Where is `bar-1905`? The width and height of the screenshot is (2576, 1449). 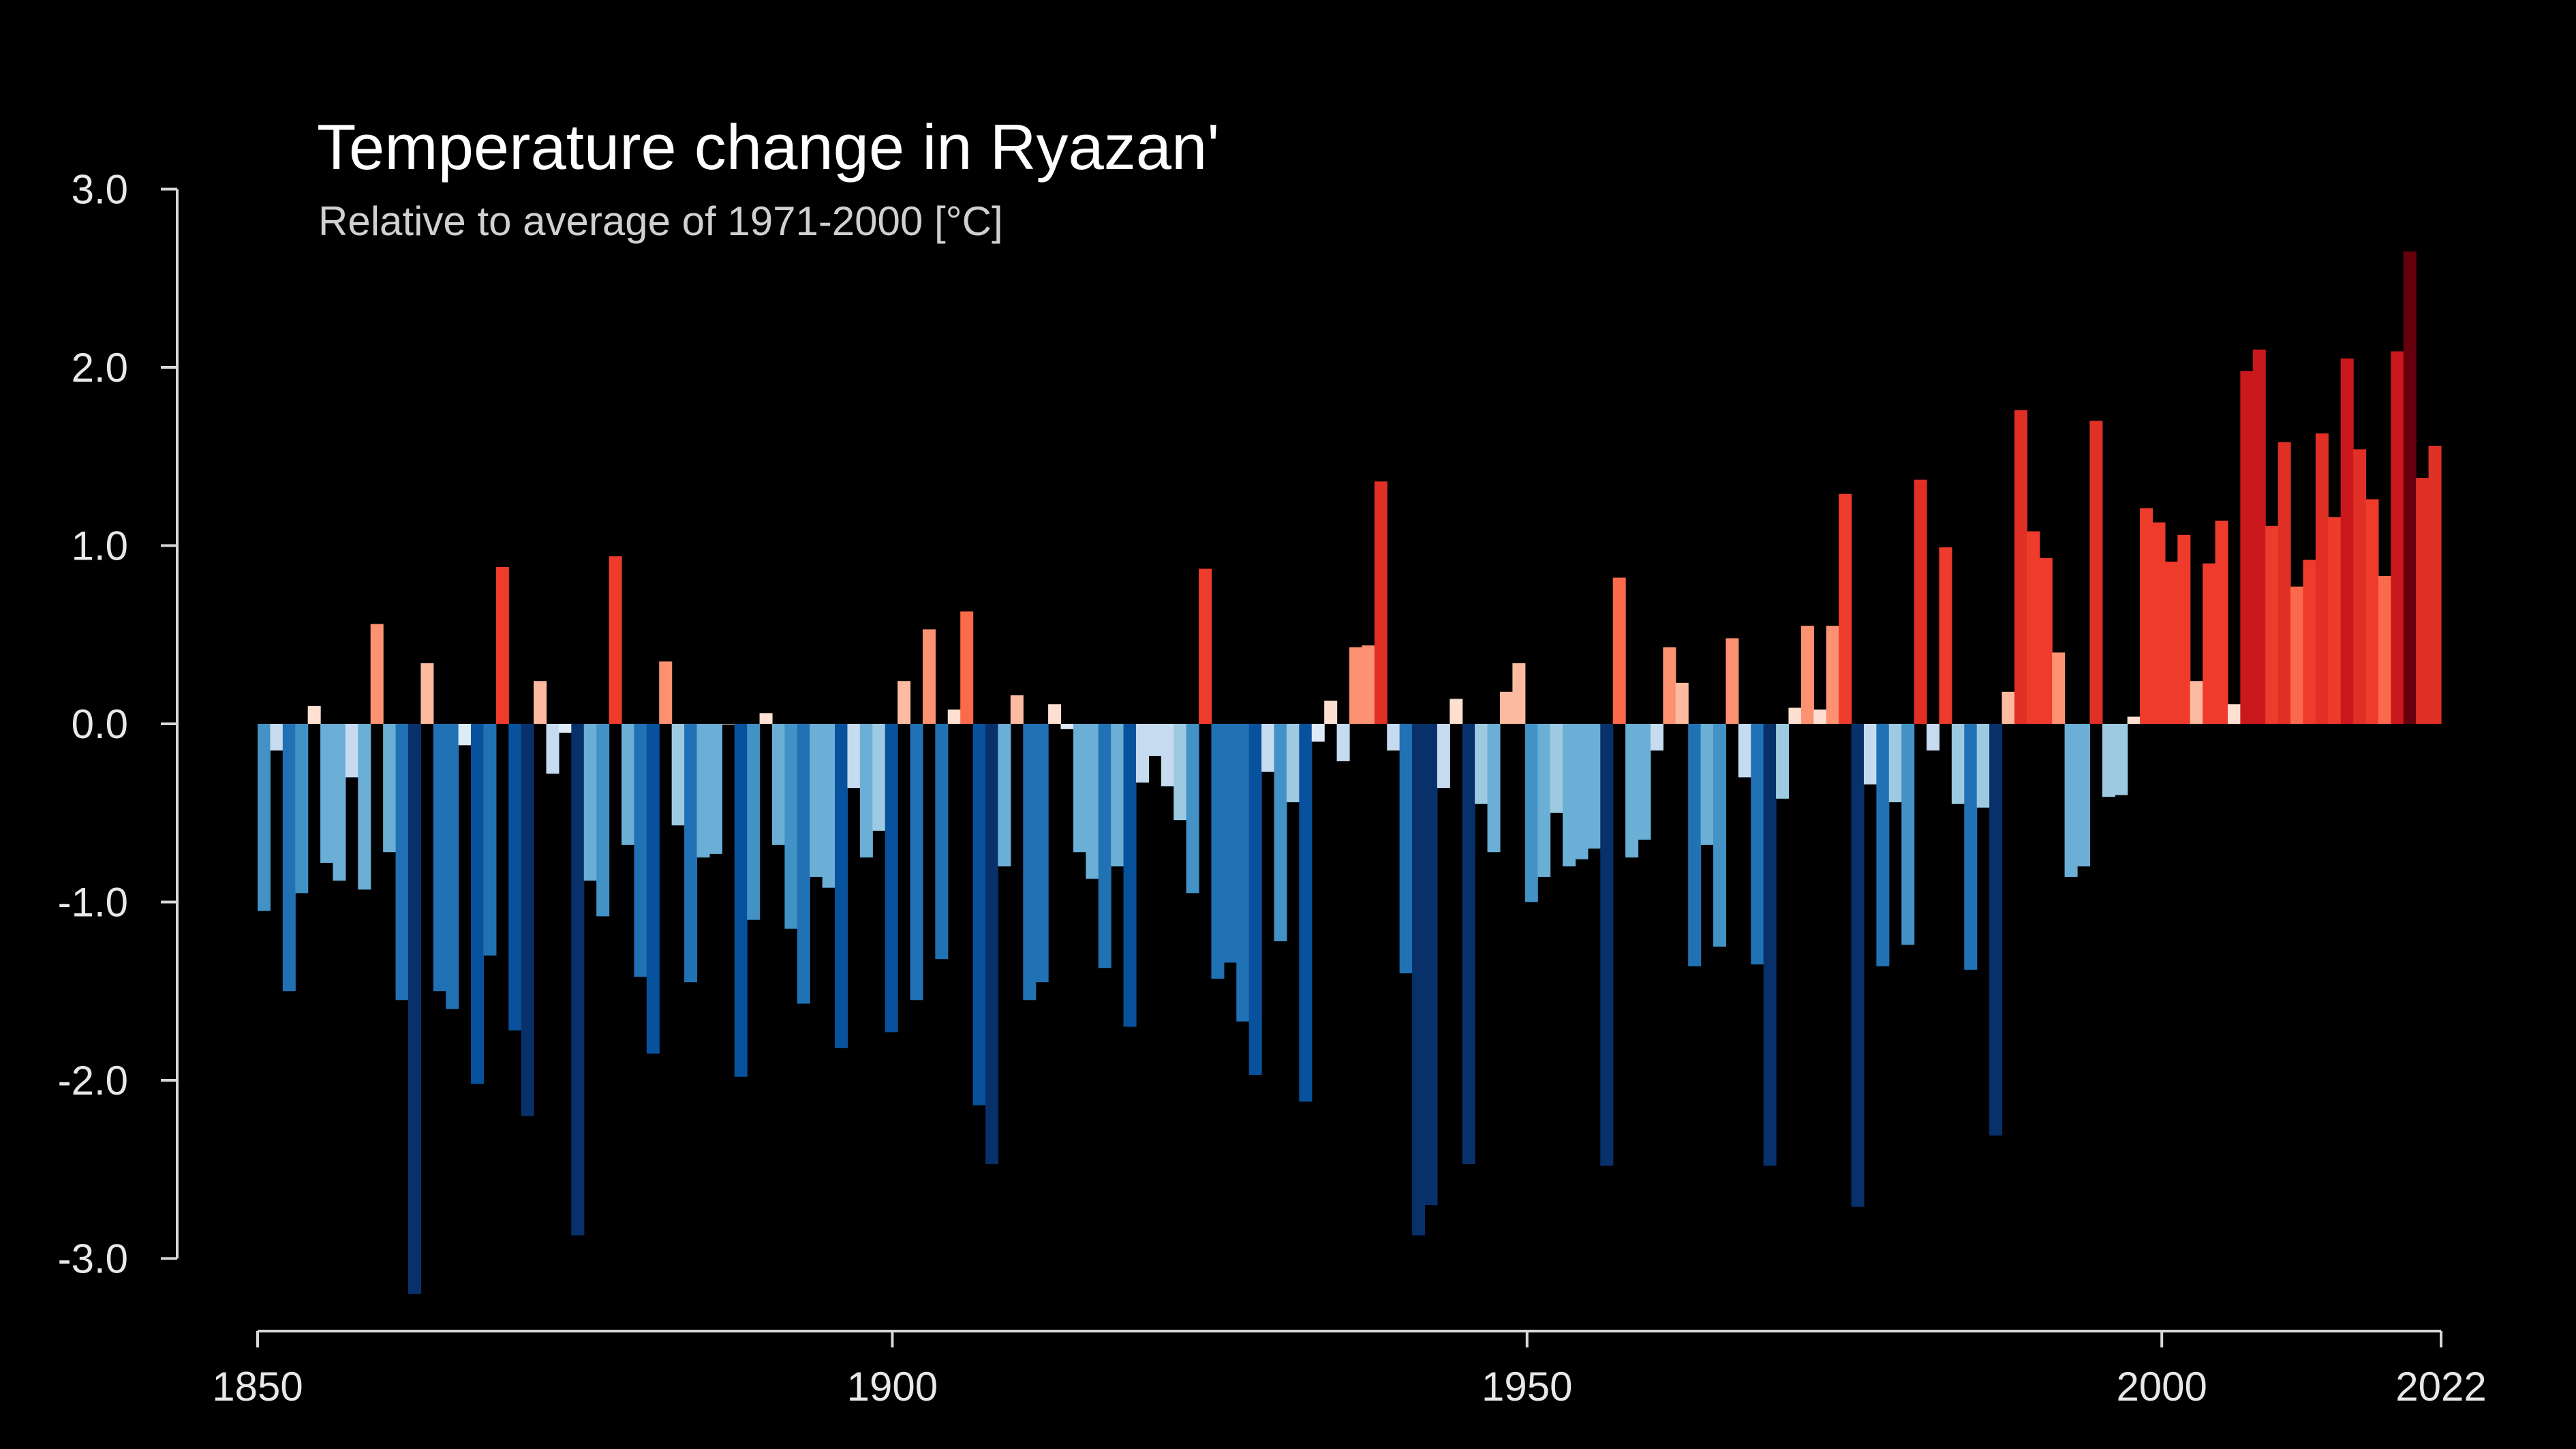 bar-1905 is located at coordinates (954, 717).